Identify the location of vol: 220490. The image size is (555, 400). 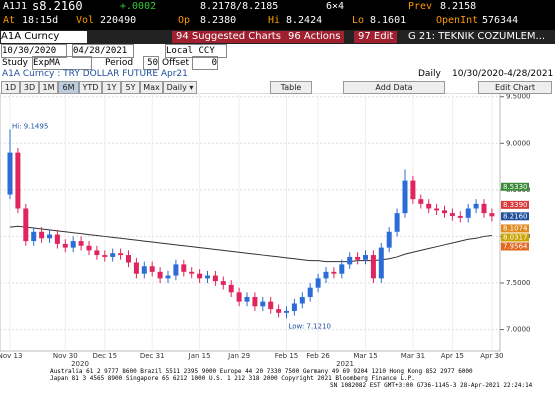
(118, 20).